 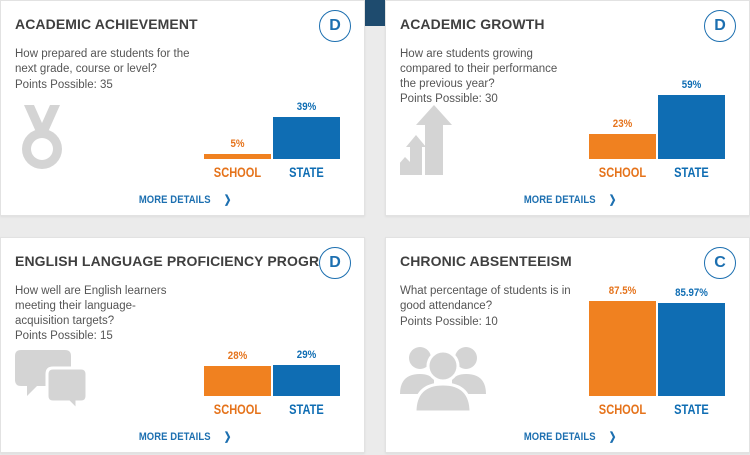 I want to click on people-group-icon, so click(x=443, y=379).